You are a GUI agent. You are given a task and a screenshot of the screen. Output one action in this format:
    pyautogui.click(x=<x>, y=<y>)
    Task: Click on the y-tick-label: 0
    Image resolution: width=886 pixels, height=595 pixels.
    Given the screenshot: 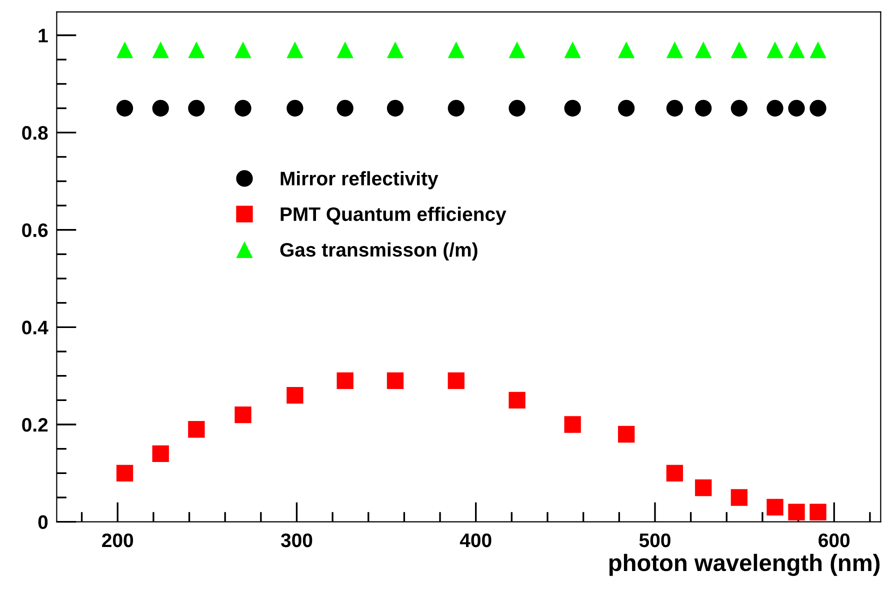 What is the action you would take?
    pyautogui.click(x=43, y=522)
    